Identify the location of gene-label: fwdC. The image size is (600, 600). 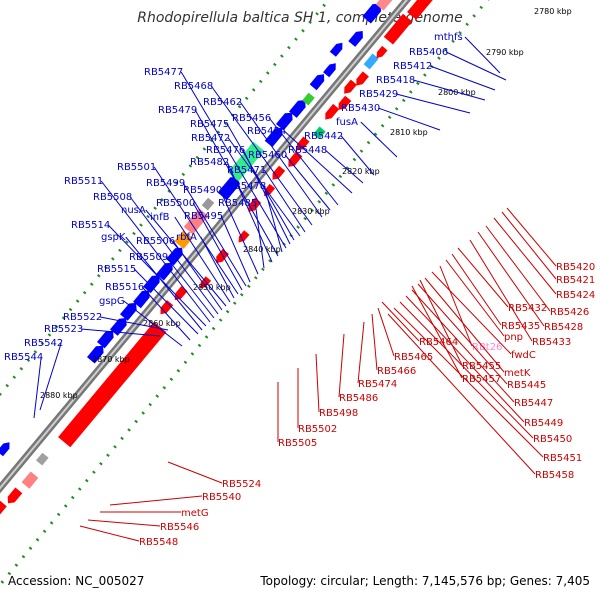
(523, 355).